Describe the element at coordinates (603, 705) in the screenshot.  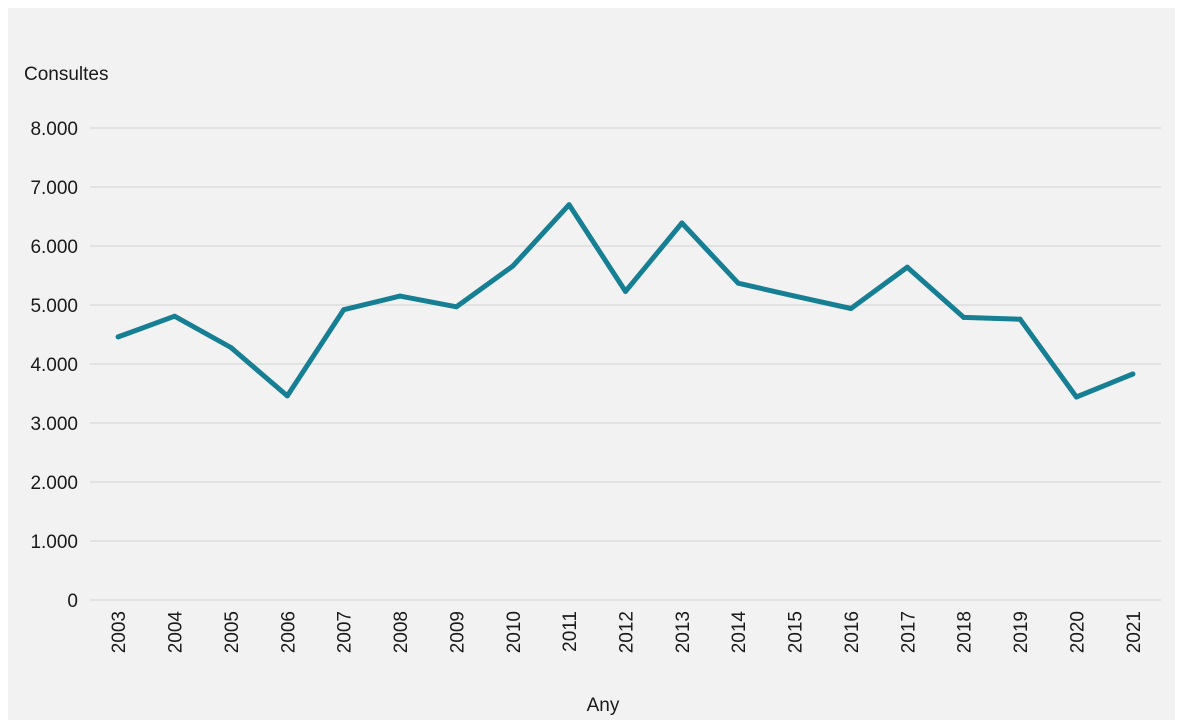
I see `x-axis-title: Any` at that location.